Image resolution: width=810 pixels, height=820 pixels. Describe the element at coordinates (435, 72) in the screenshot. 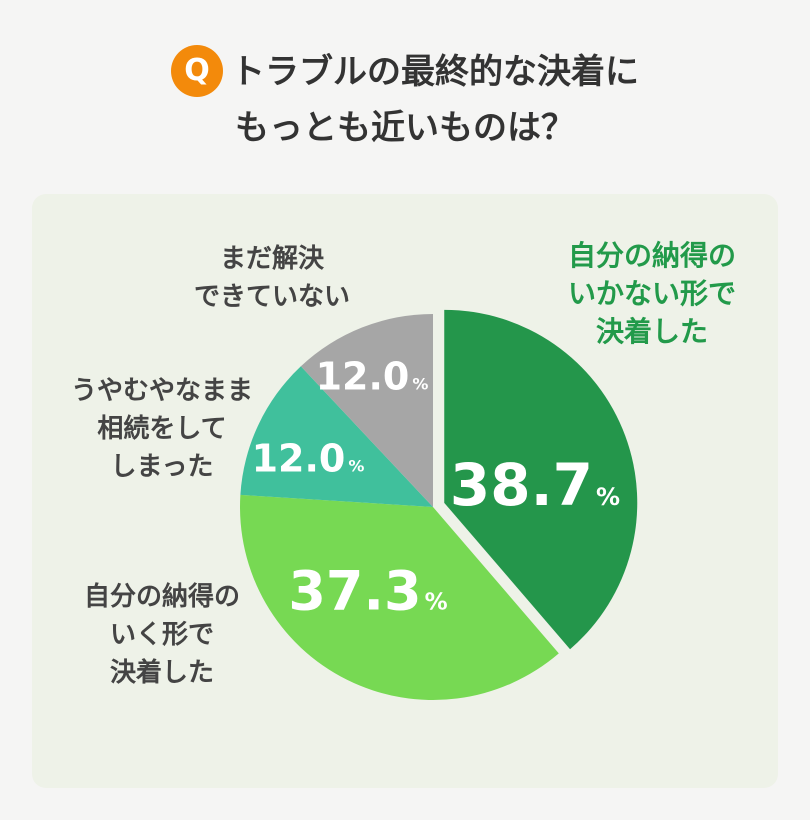

I see `title-text-1: トラブルの最終的な決着に` at that location.